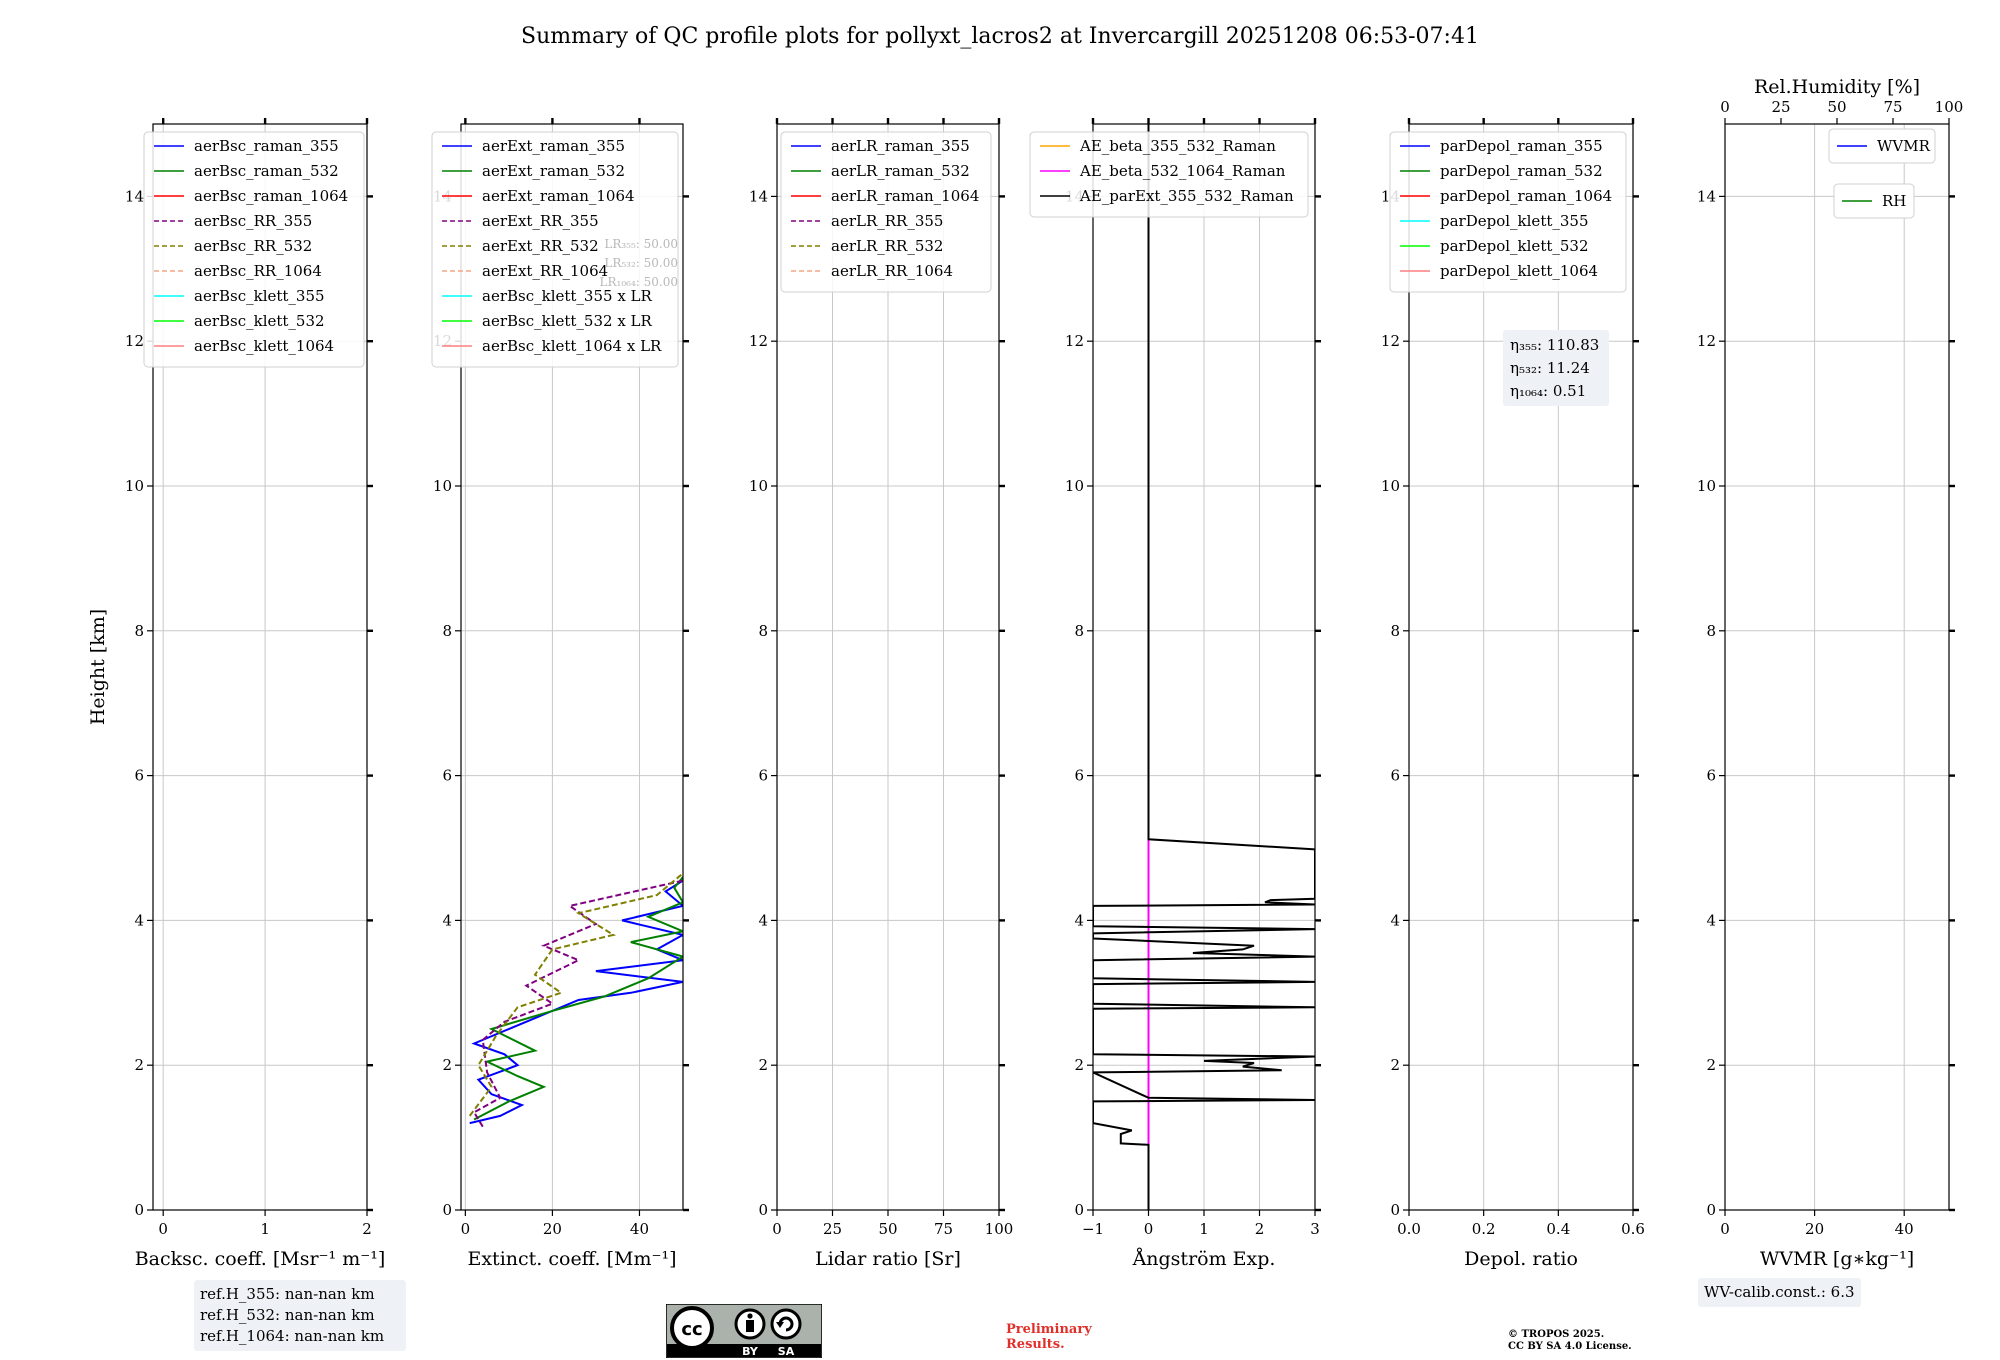 Image resolution: width=2000 pixels, height=1360 pixels. I want to click on legend-label-aerBsc_klett_355 x LR: aerBsc_klett_355 x LR, so click(567, 296).